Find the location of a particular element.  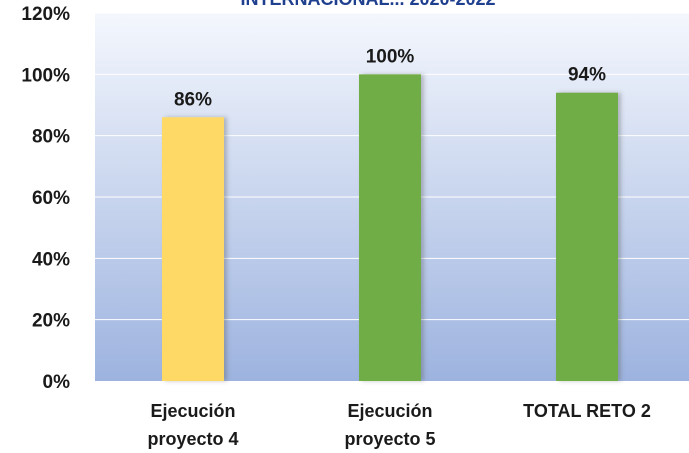

y-tick-label: 20% is located at coordinates (51, 321).